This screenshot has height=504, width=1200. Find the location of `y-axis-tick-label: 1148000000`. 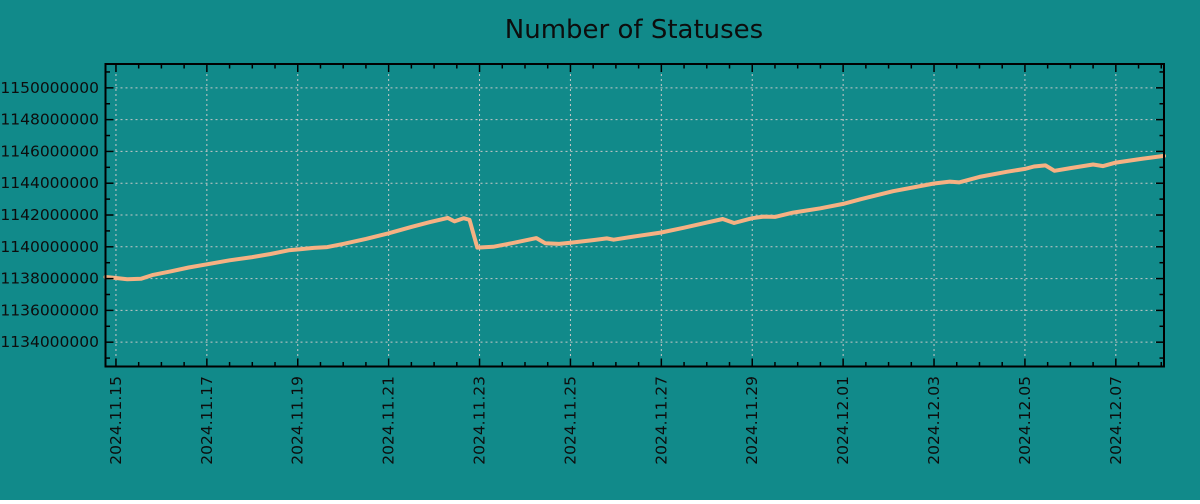

y-axis-tick-label: 1148000000 is located at coordinates (49, 120).